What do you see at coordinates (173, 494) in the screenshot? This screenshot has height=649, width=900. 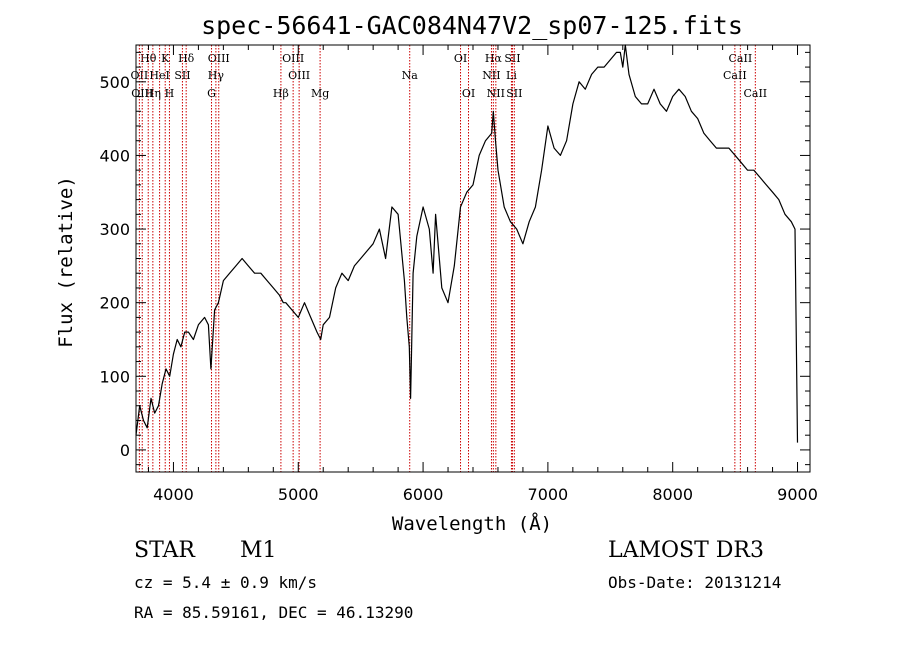 I see `x-tick-label: 4000` at bounding box center [173, 494].